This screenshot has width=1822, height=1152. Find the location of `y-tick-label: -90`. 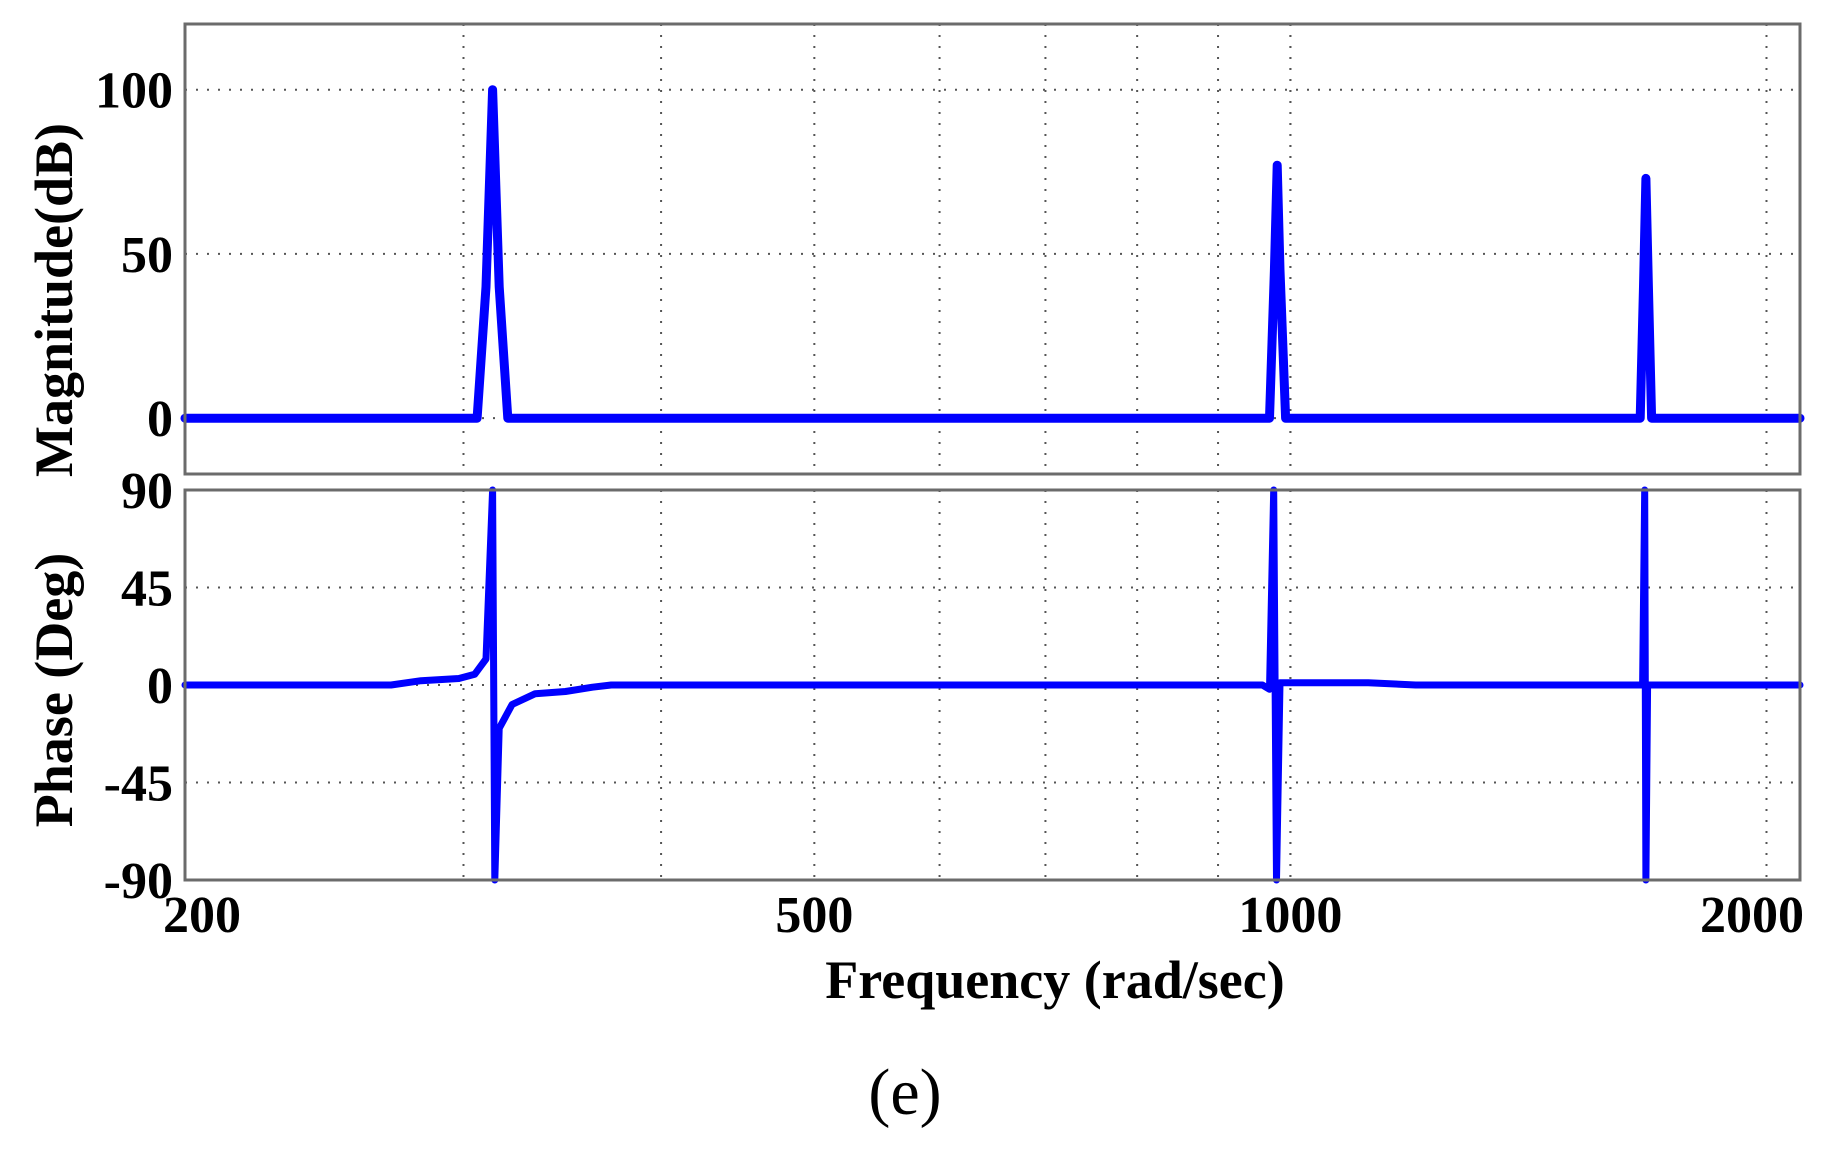

y-tick-label: -90 is located at coordinates (138, 881).